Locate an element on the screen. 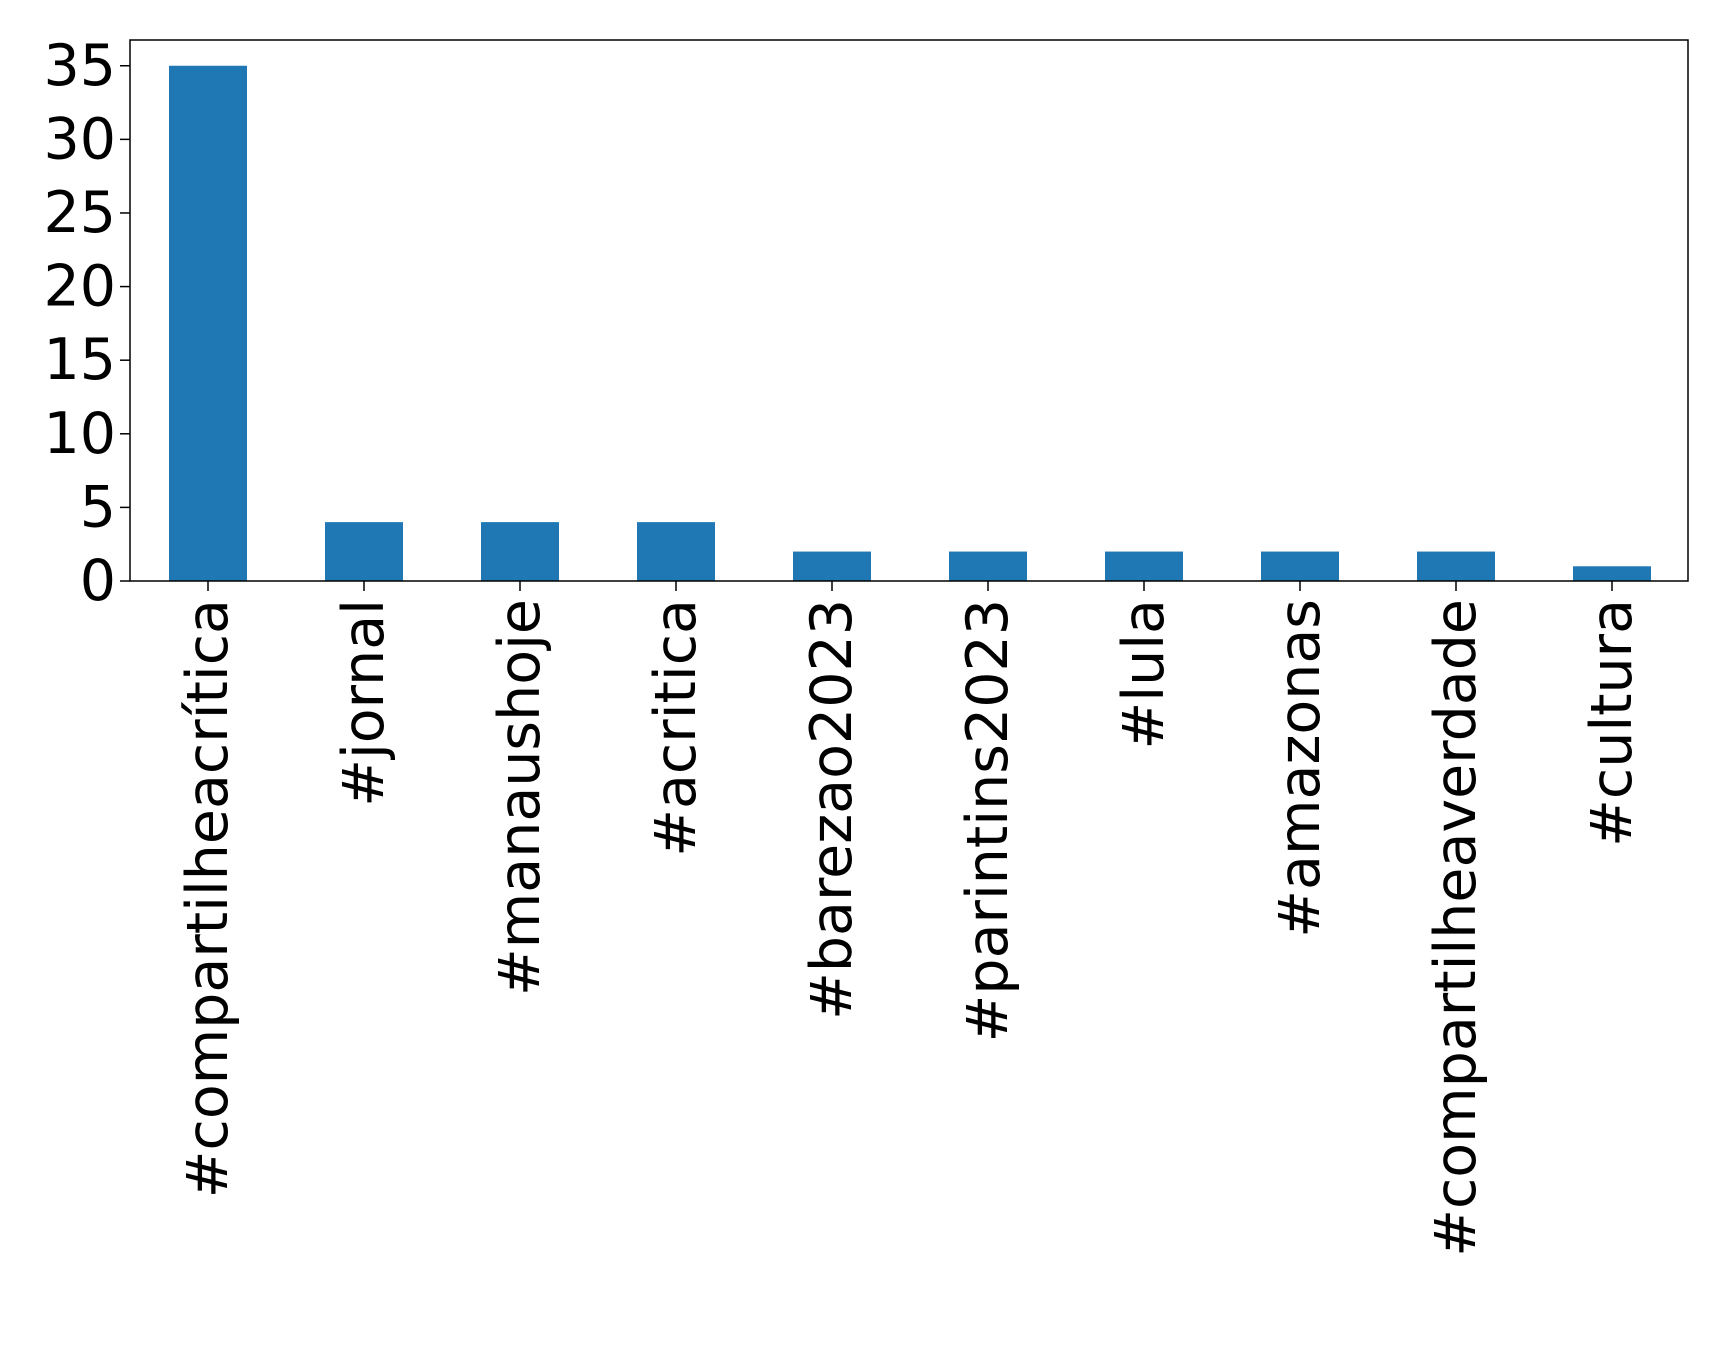  bar-jornal is located at coordinates (364, 551).